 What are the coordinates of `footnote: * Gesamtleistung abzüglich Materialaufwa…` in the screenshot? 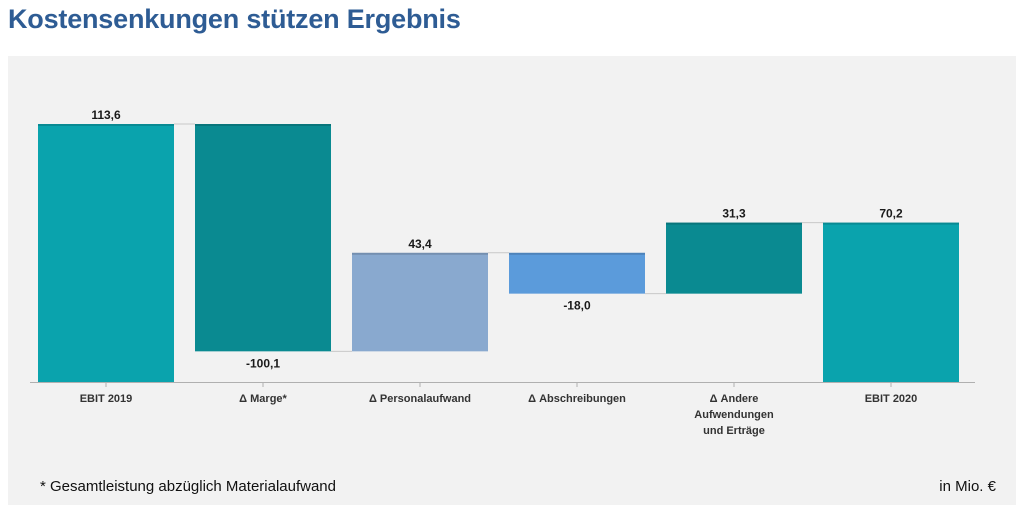 It's located at (188, 486).